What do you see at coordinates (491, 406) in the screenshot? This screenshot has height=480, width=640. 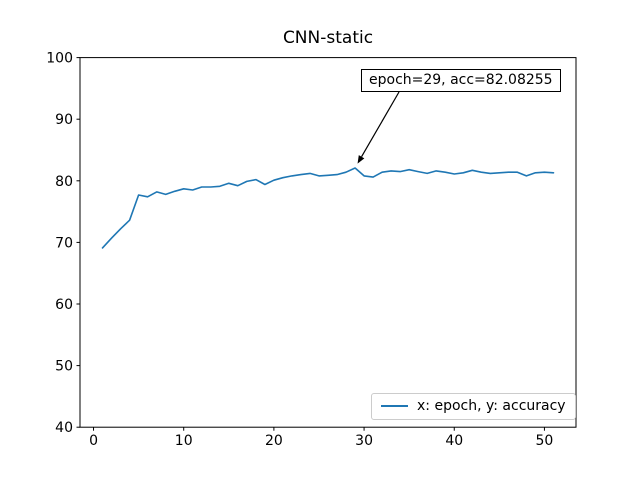 I see `legend-label: x: epoch, y: accuracy` at bounding box center [491, 406].